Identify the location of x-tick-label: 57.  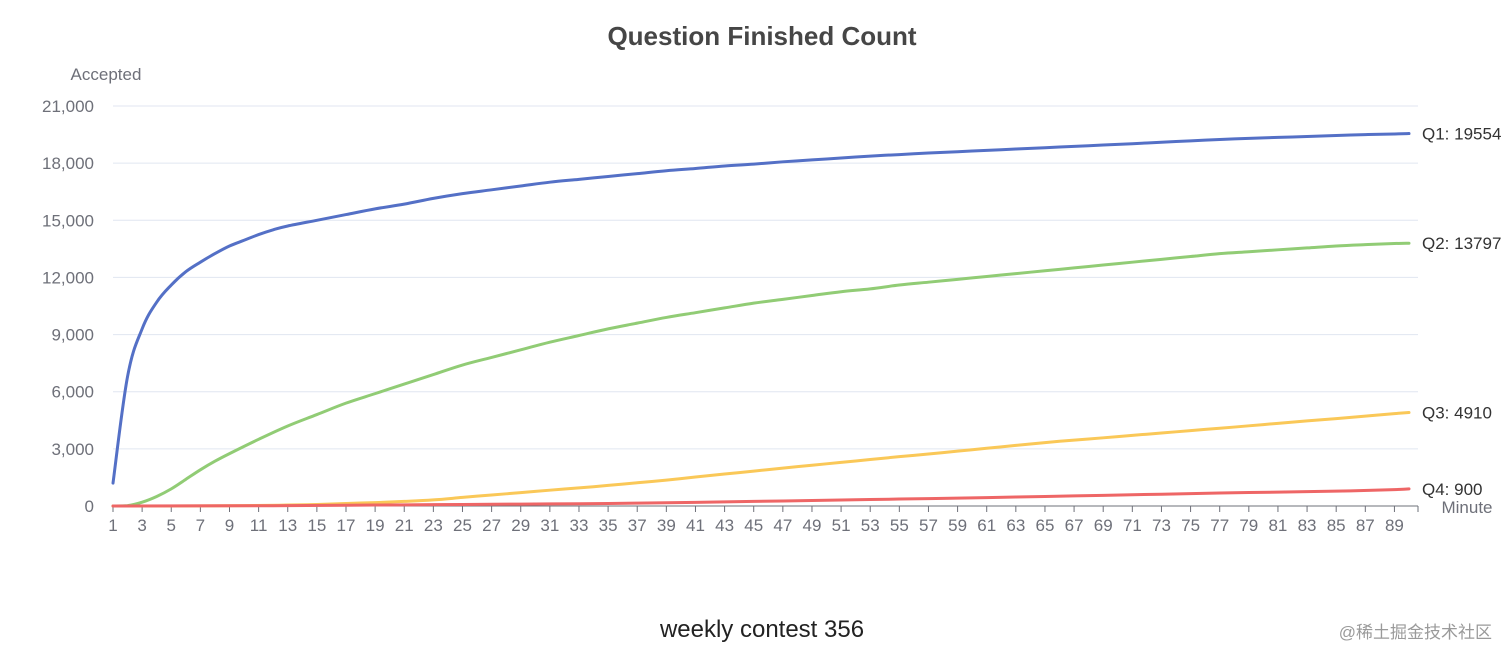
(928, 525).